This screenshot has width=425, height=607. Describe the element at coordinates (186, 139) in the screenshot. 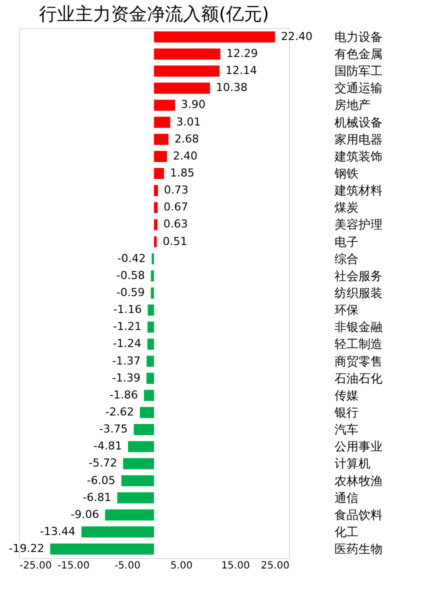

I see `data-label: 2.68` at that location.